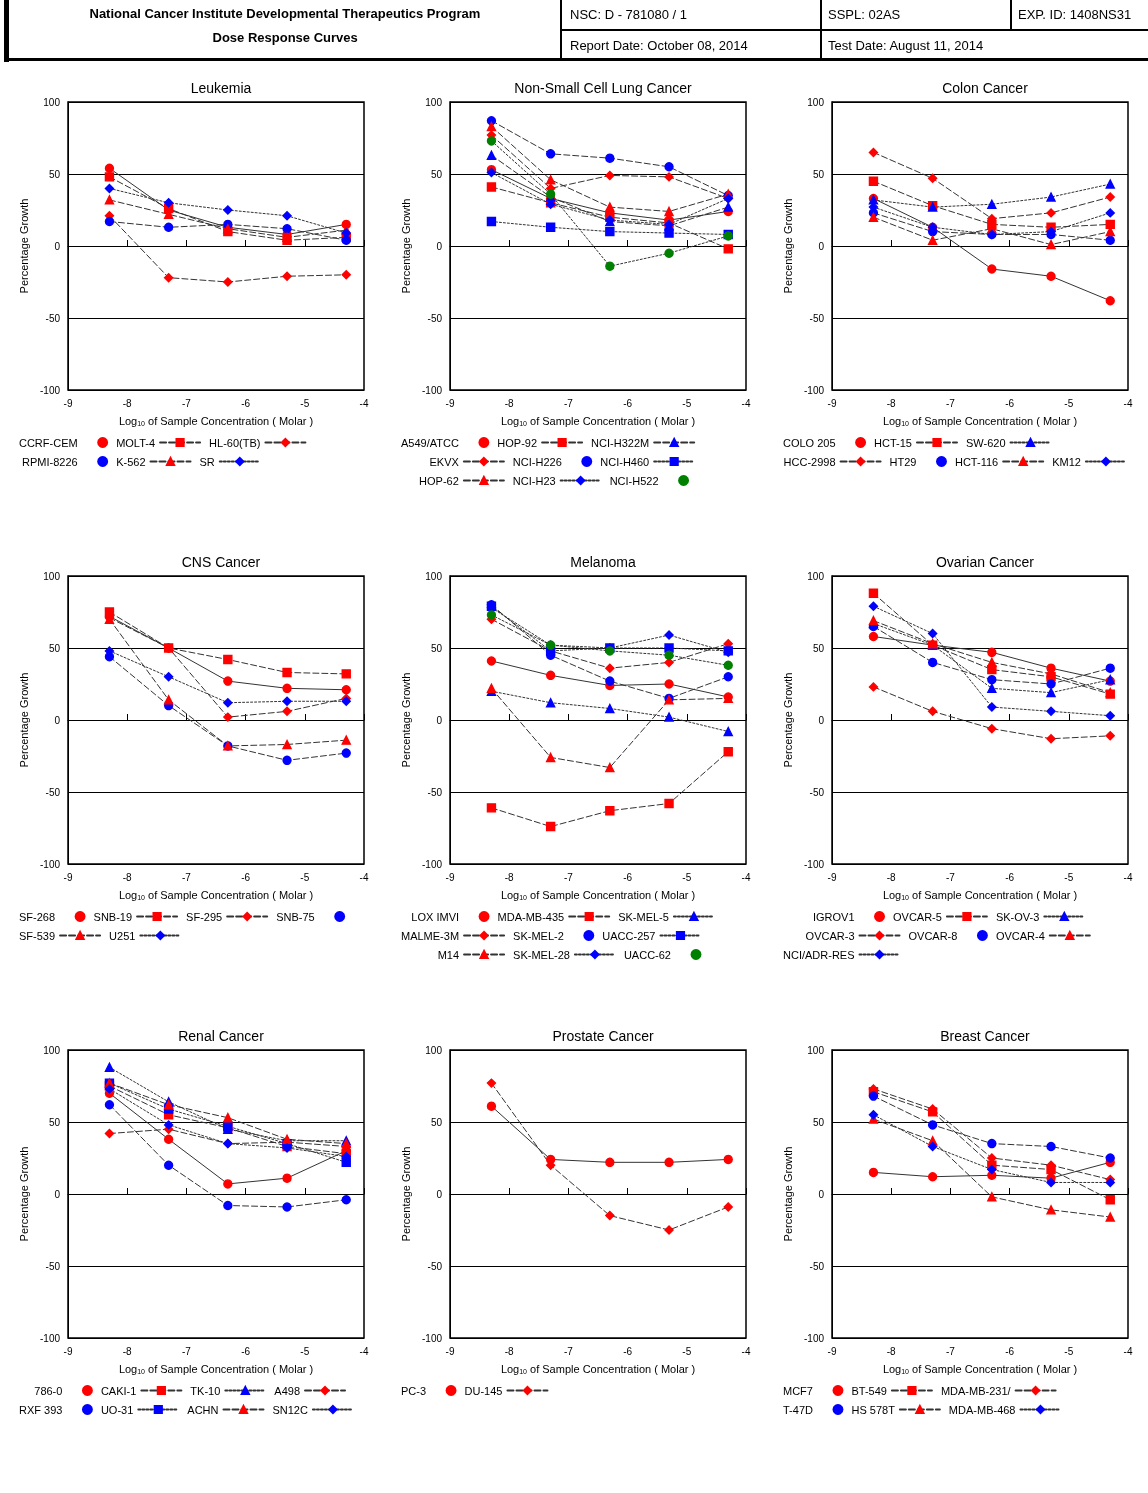 This screenshot has width=1148, height=1493. Describe the element at coordinates (873, 1409) in the screenshot. I see `legend-label: HS 578T` at that location.